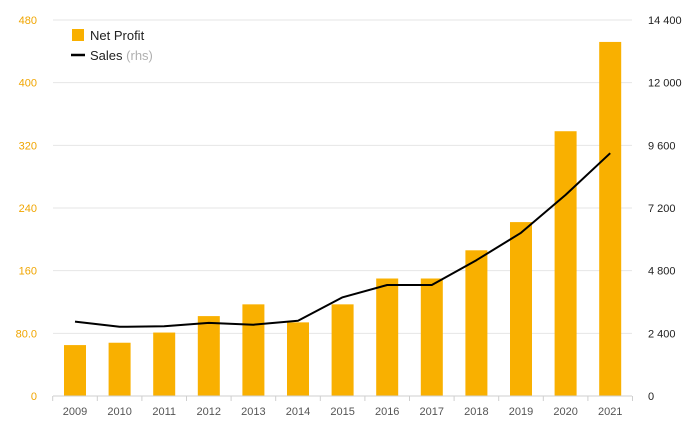 The width and height of the screenshot is (700, 433). Describe the element at coordinates (78, 35) in the screenshot. I see `legend-net-profit-swatch` at that location.